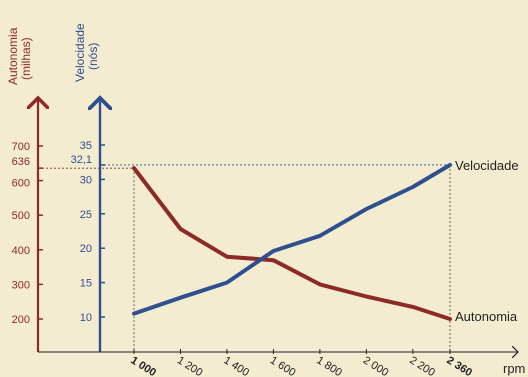 The width and height of the screenshot is (528, 377). I want to click on left-tick-label: 400, so click(21, 251).